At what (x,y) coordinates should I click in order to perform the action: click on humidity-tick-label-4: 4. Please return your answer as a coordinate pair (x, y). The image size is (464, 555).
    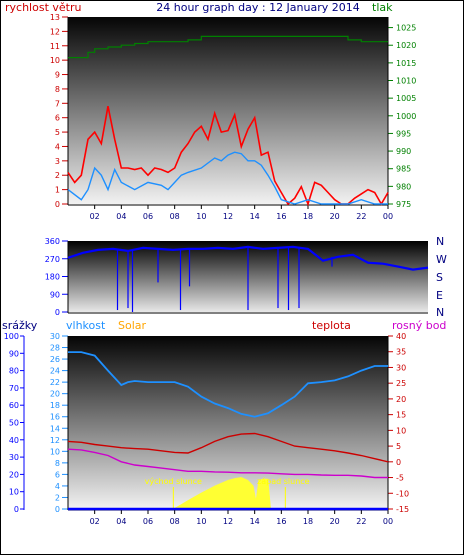
    Looking at the image, I should click on (57, 486).